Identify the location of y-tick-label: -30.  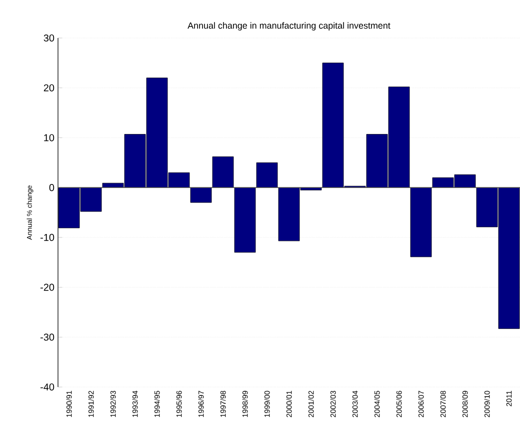
(47, 337).